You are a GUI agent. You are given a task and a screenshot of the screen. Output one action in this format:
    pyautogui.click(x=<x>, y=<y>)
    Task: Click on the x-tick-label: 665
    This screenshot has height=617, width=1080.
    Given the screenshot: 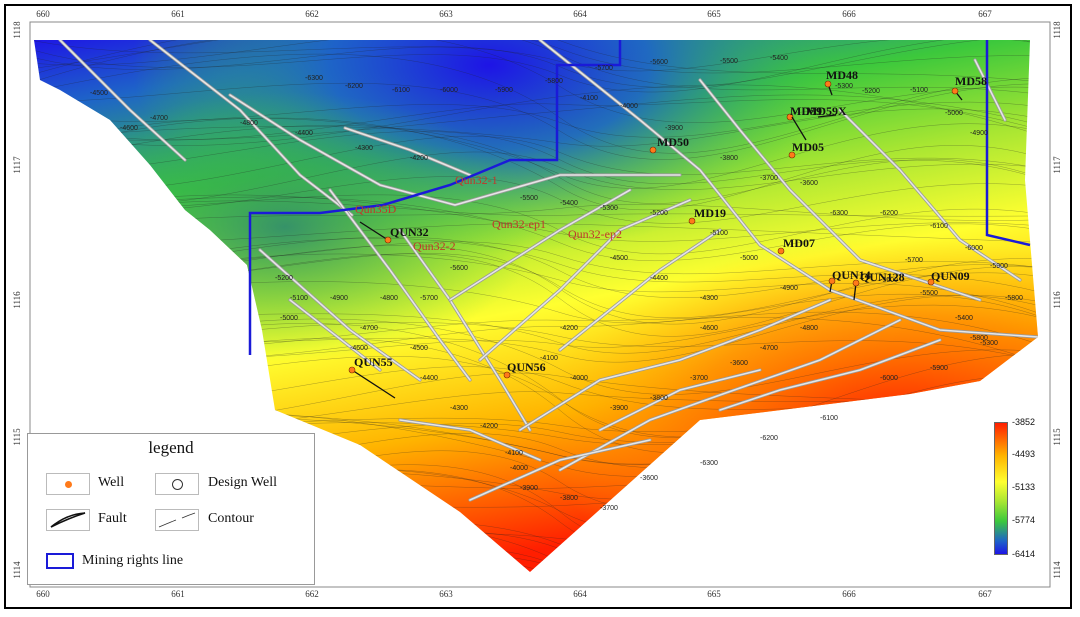 What is the action you would take?
    pyautogui.click(x=714, y=14)
    